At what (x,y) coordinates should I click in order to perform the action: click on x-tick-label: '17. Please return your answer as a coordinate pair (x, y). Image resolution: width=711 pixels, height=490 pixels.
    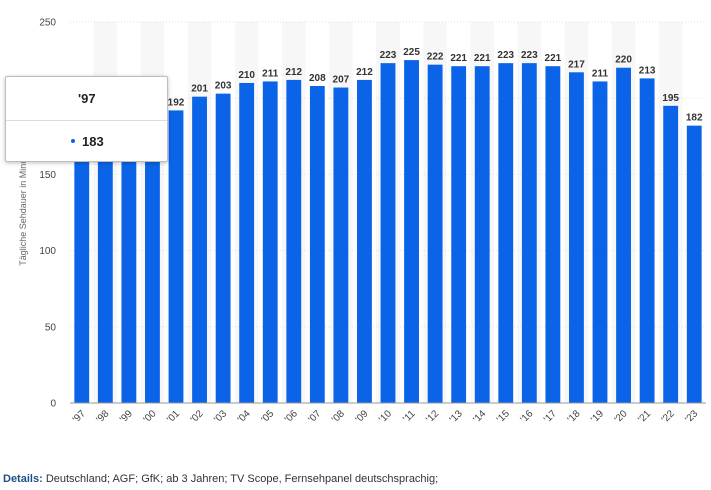
    Looking at the image, I should click on (550, 416).